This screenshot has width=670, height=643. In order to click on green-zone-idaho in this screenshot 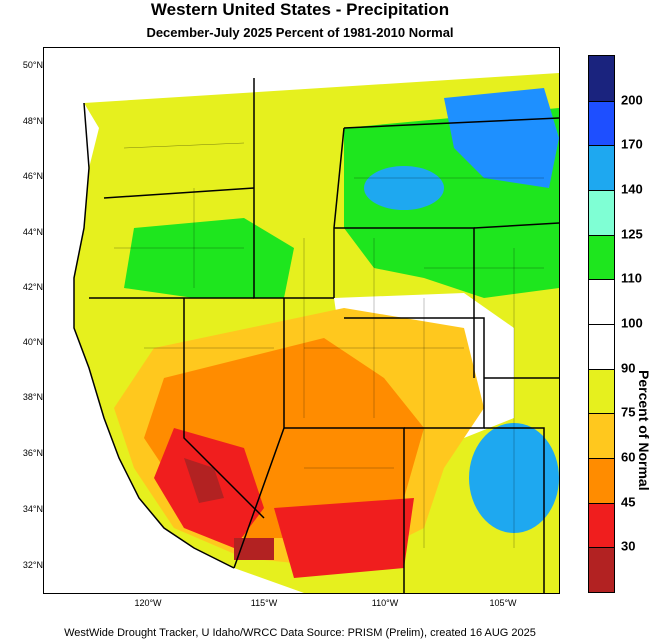, I will do `click(209, 258)`.